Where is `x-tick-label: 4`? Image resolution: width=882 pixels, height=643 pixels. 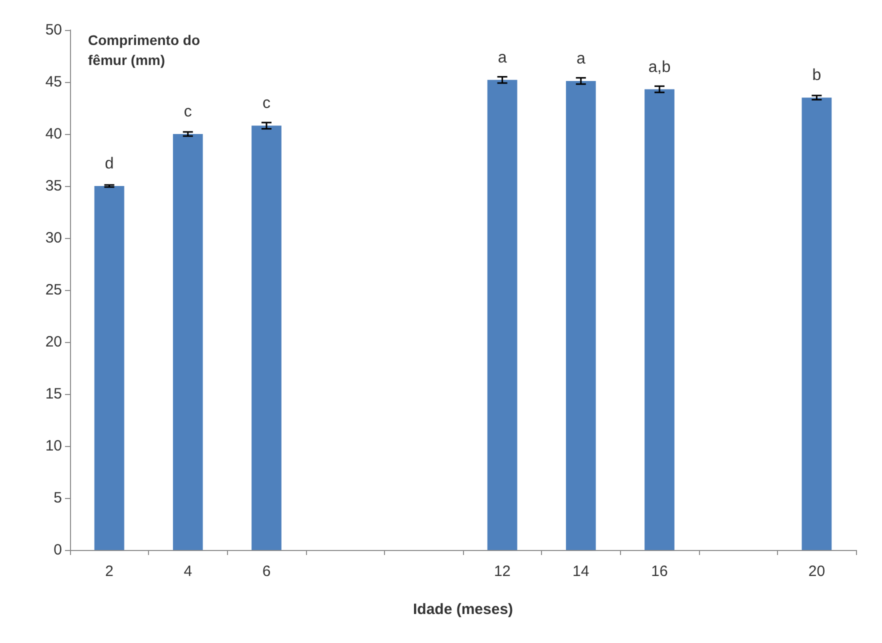
x-tick-label: 4 is located at coordinates (188, 571).